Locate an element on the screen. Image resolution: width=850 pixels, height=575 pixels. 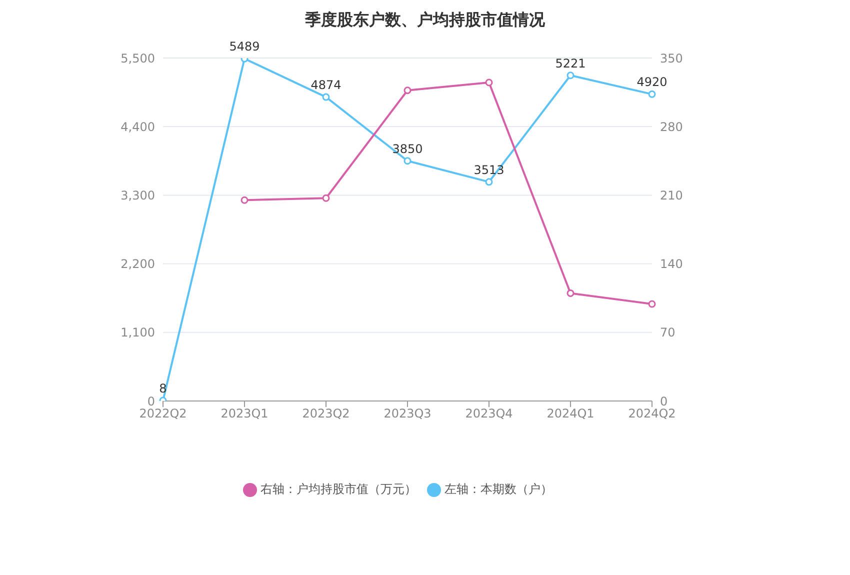
data-label: 3850 is located at coordinates (407, 149).